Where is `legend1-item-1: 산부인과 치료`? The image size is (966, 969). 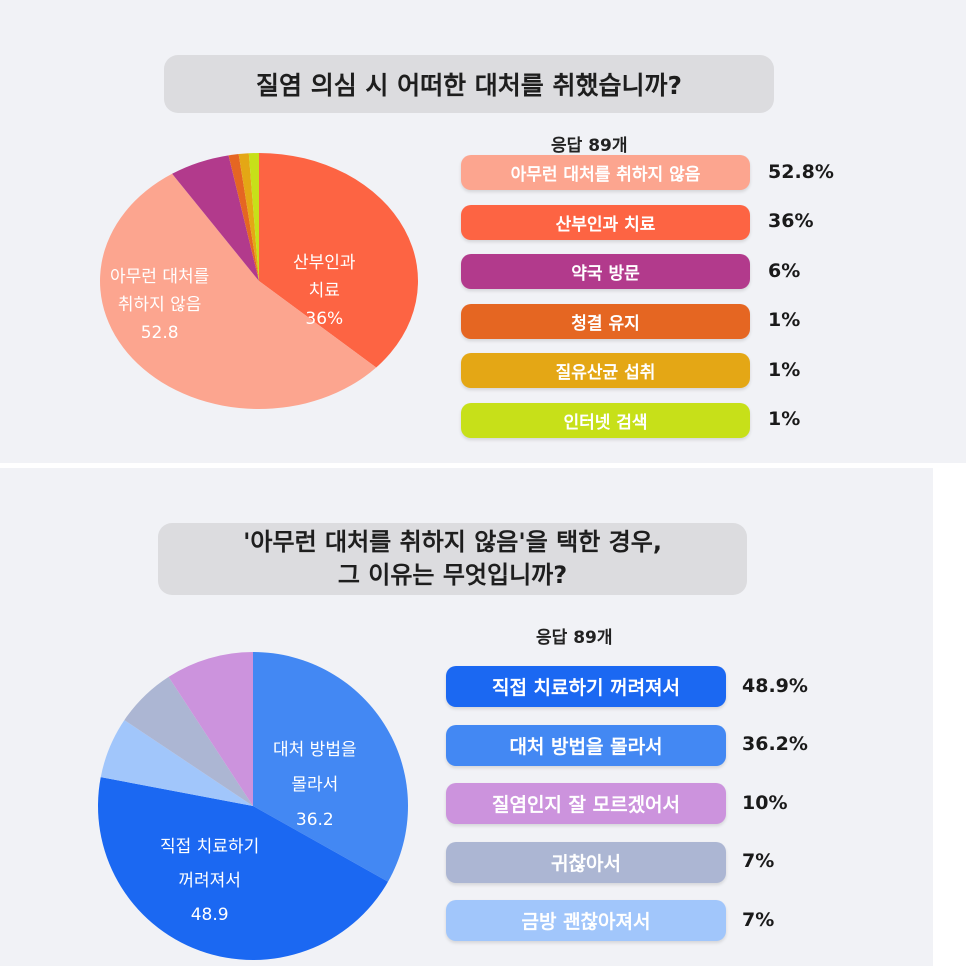 legend1-item-1: 산부인과 치료 is located at coordinates (605, 222).